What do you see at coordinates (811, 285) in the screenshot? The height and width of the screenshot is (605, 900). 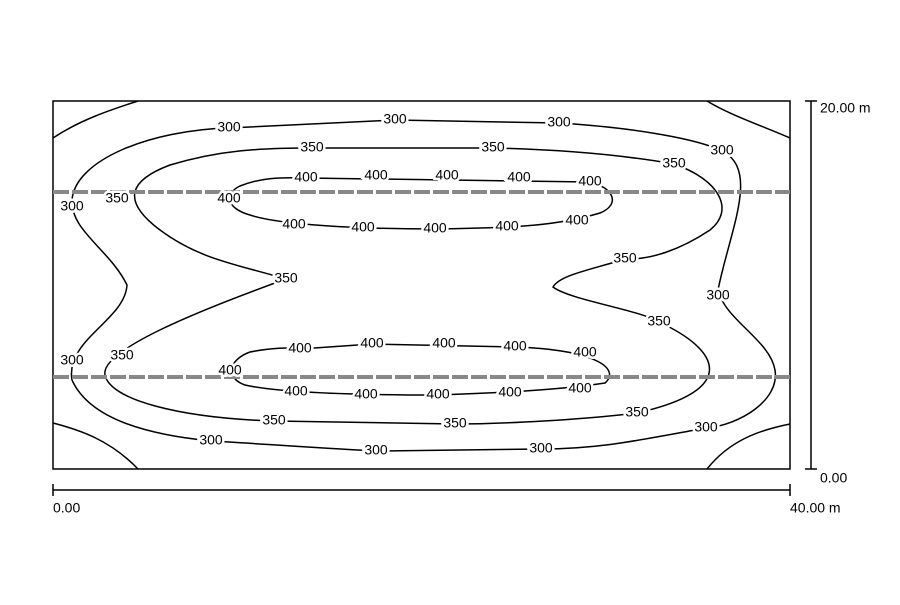 I see `scale-y` at bounding box center [811, 285].